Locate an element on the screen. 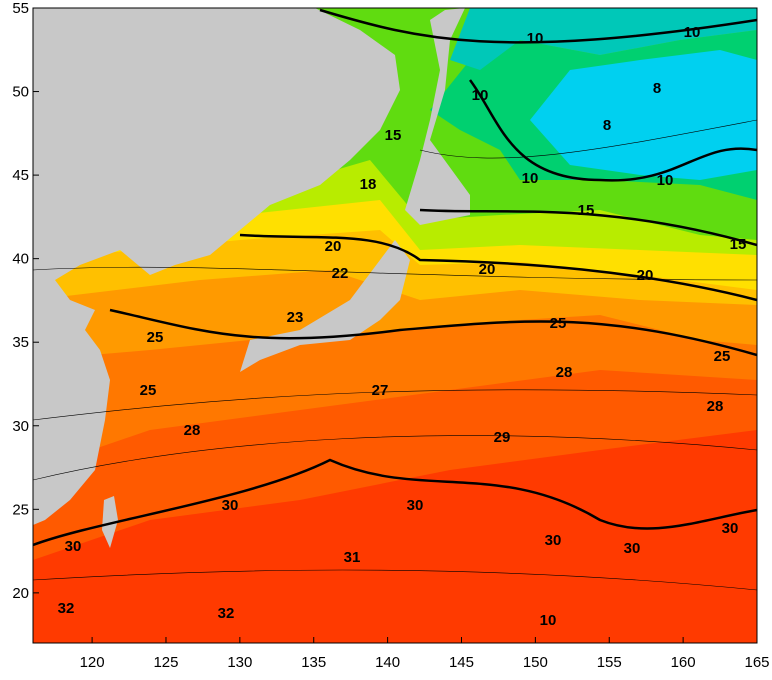 Image resolution: width=772 pixels, height=680 pixels. x-tick-label: 160 is located at coordinates (683, 662).